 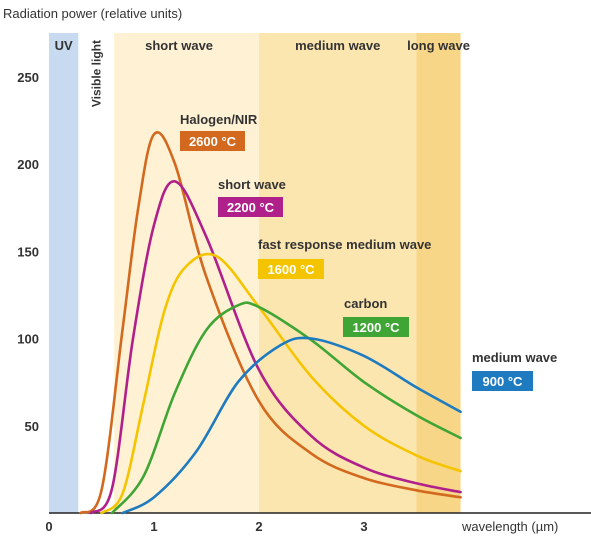 I want to click on x-tick-2: 2, so click(x=258, y=526).